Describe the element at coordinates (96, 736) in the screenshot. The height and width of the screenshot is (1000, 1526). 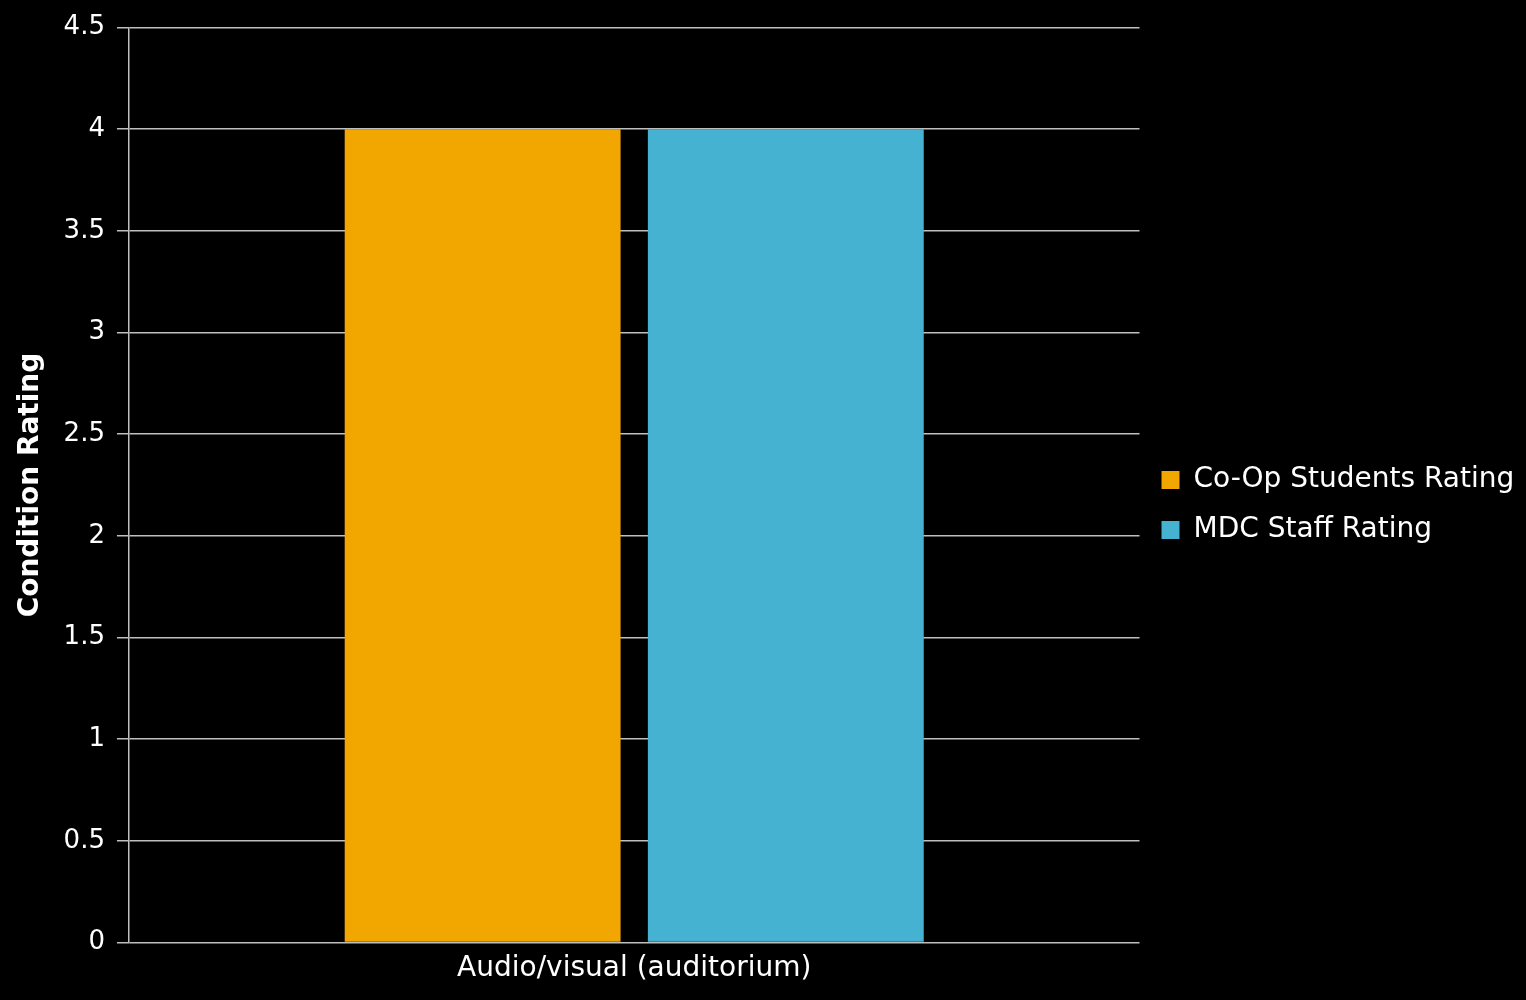
I see `y-tick-label: 1` at that location.